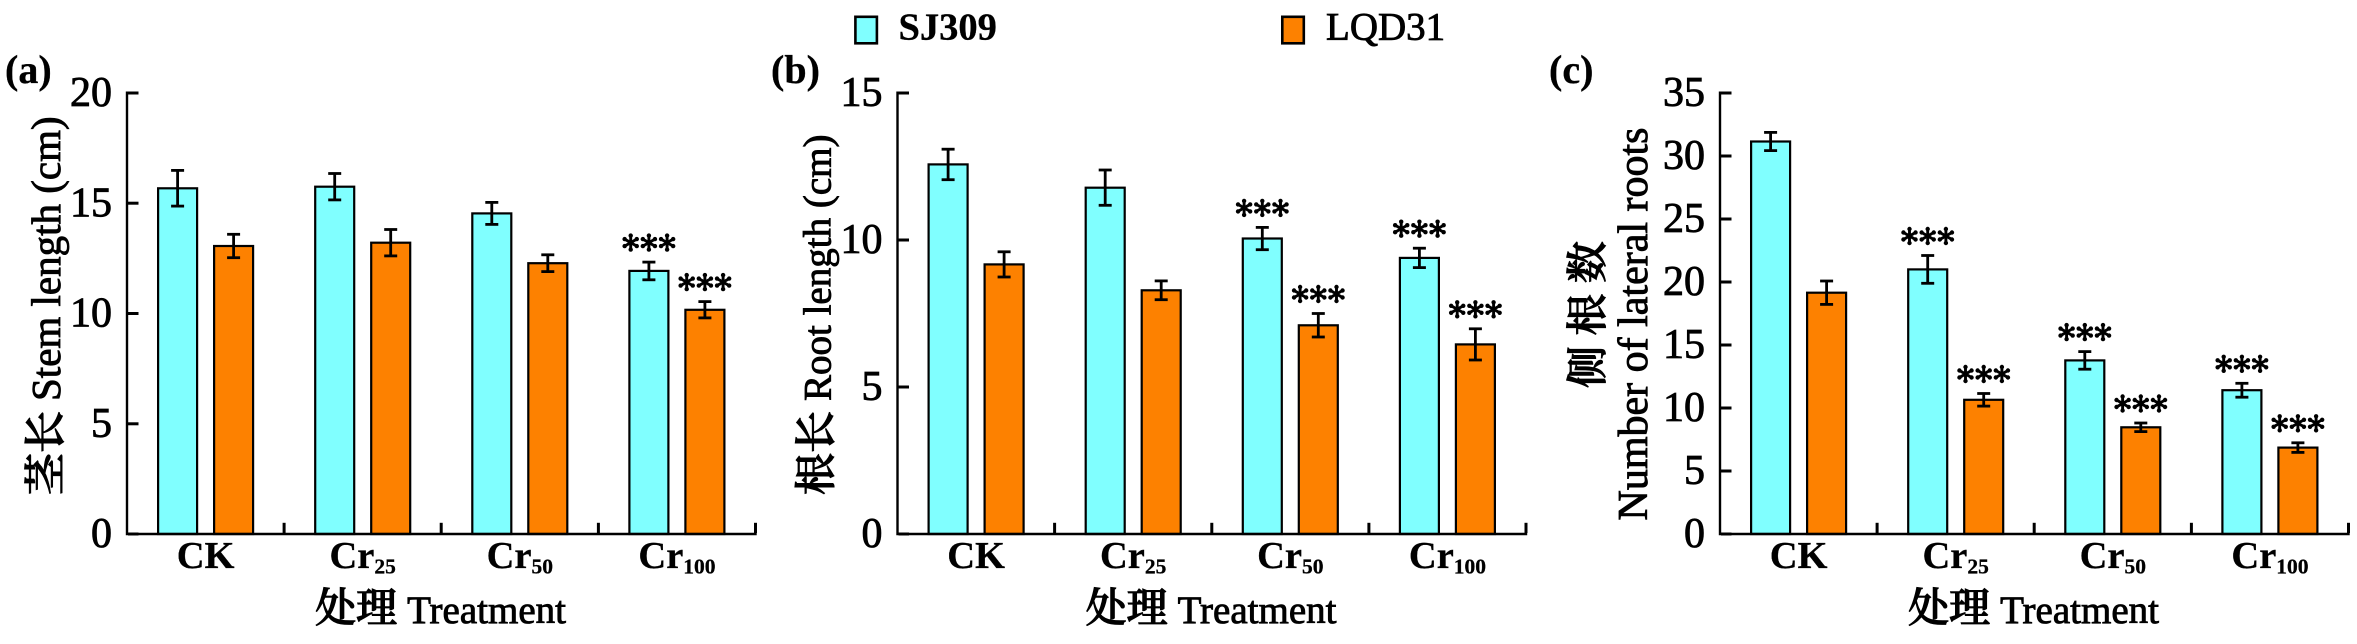 This screenshot has height=644, width=2357. What do you see at coordinates (1684, 93) in the screenshot?
I see `svg-text: 35` at bounding box center [1684, 93].